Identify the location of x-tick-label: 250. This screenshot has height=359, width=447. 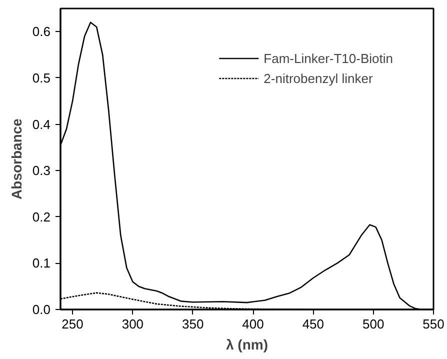
(73, 324).